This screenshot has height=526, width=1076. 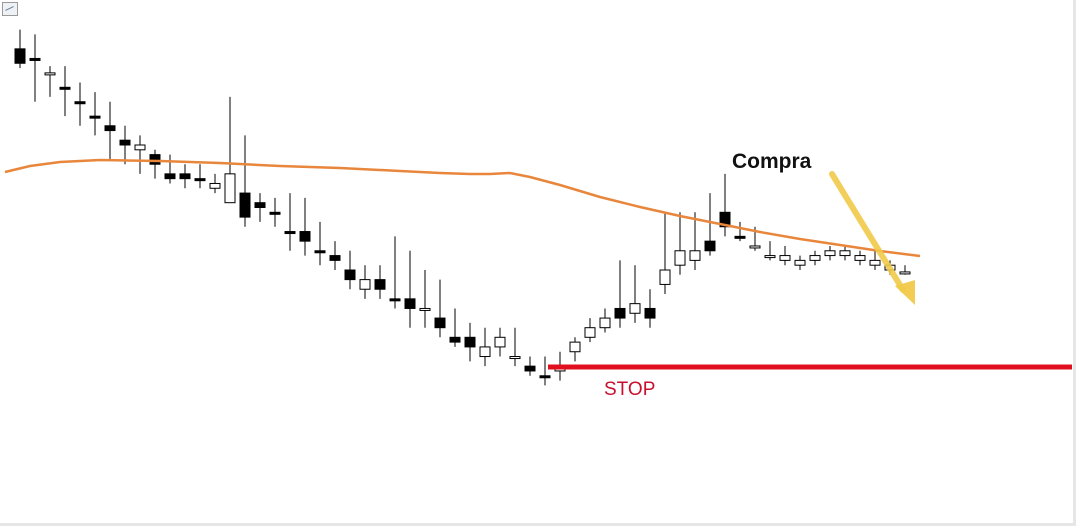 I want to click on arrow-head, so click(x=905, y=292).